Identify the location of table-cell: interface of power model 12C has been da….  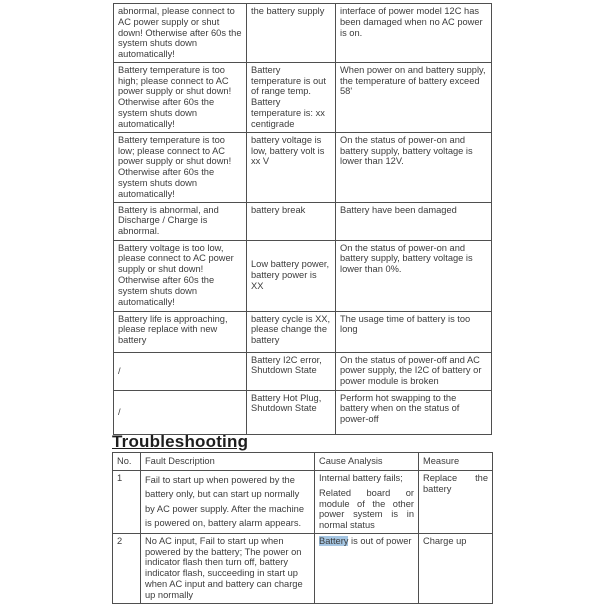
(413, 33).